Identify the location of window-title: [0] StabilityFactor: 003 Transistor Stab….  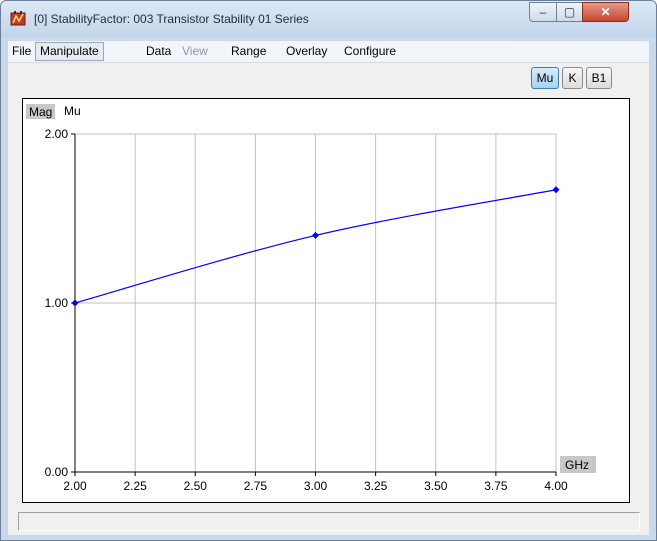
(171, 19).